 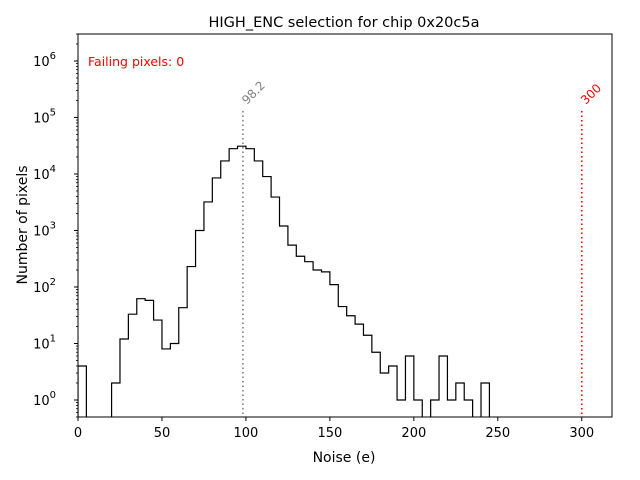 What do you see at coordinates (44, 399) in the screenshot?
I see `y-tick-label: 10⁰` at bounding box center [44, 399].